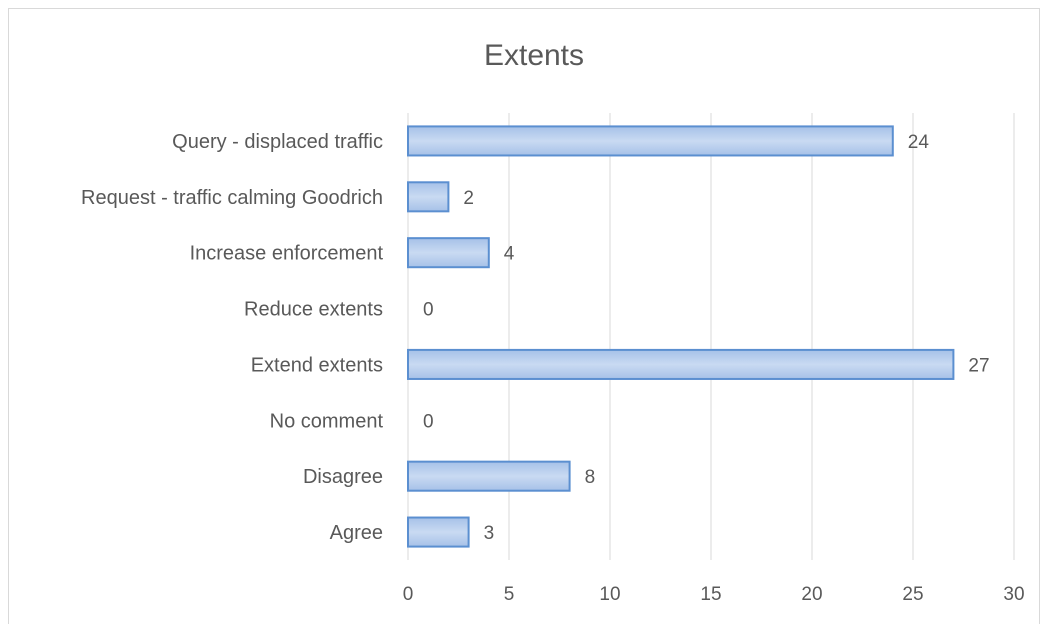  I want to click on x-tick-label: 30, so click(1013, 594).